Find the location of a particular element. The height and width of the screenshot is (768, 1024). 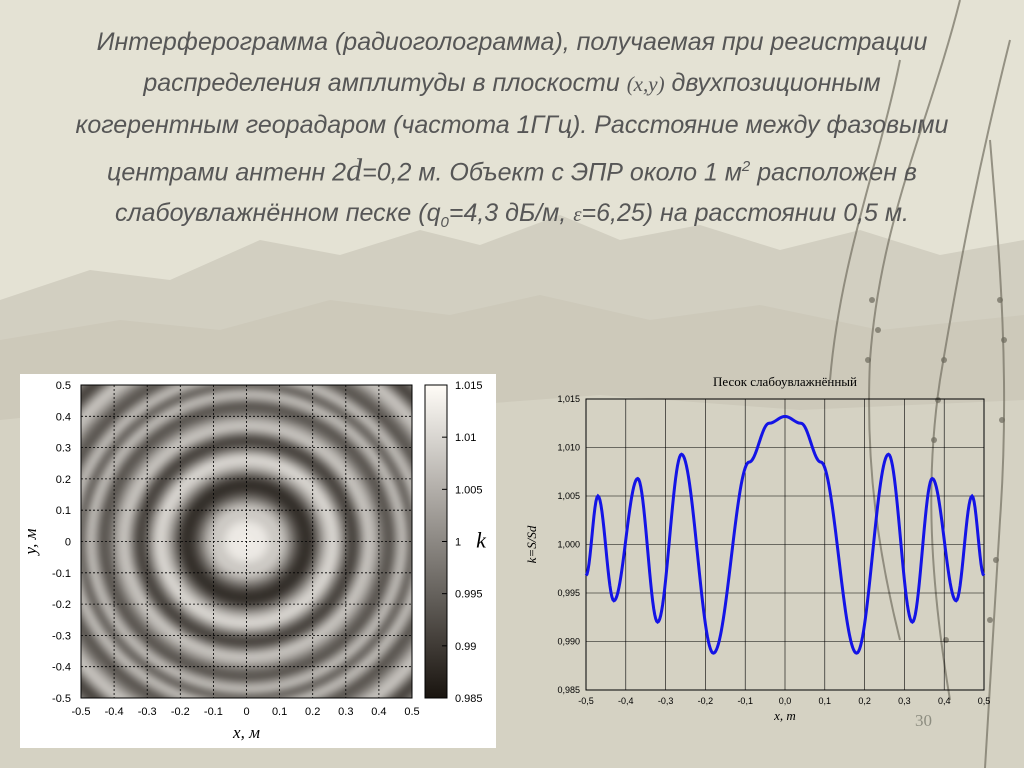

colorbar-tick-label: 1.015 is located at coordinates (469, 386).